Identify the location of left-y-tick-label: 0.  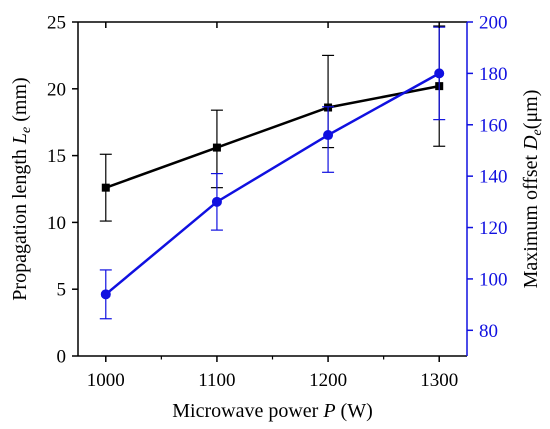
(62, 357).